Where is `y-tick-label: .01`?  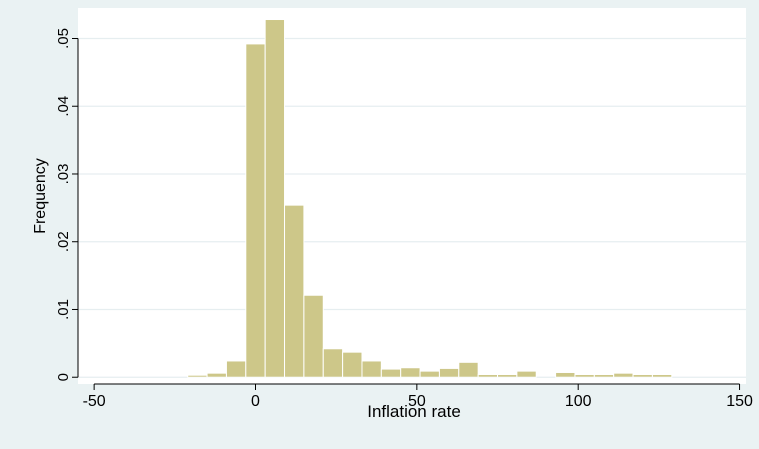 y-tick-label: .01 is located at coordinates (63, 309).